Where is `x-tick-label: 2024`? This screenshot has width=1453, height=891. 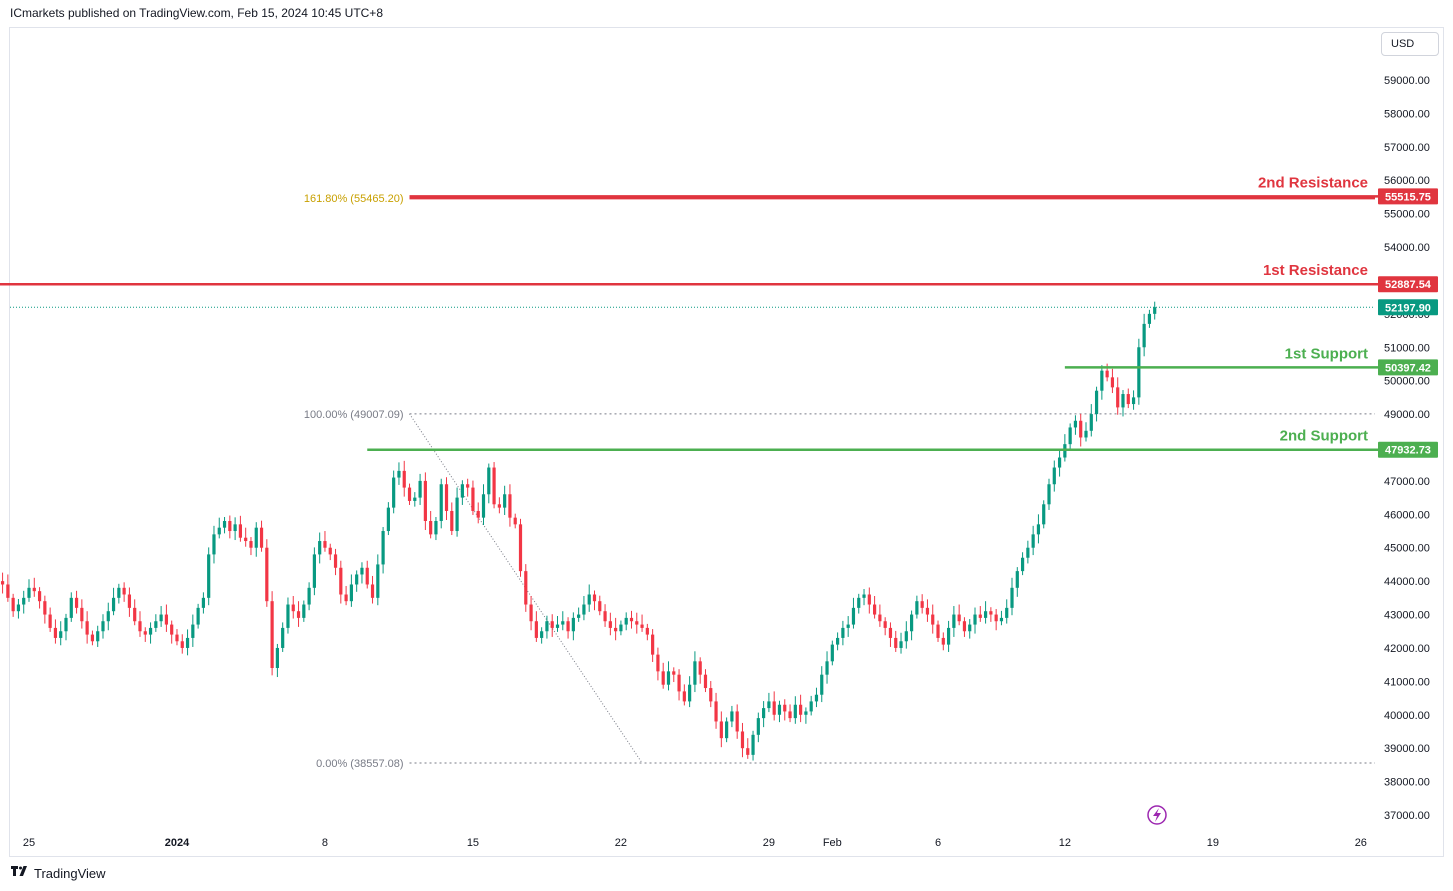 x-tick-label: 2024 is located at coordinates (177, 843).